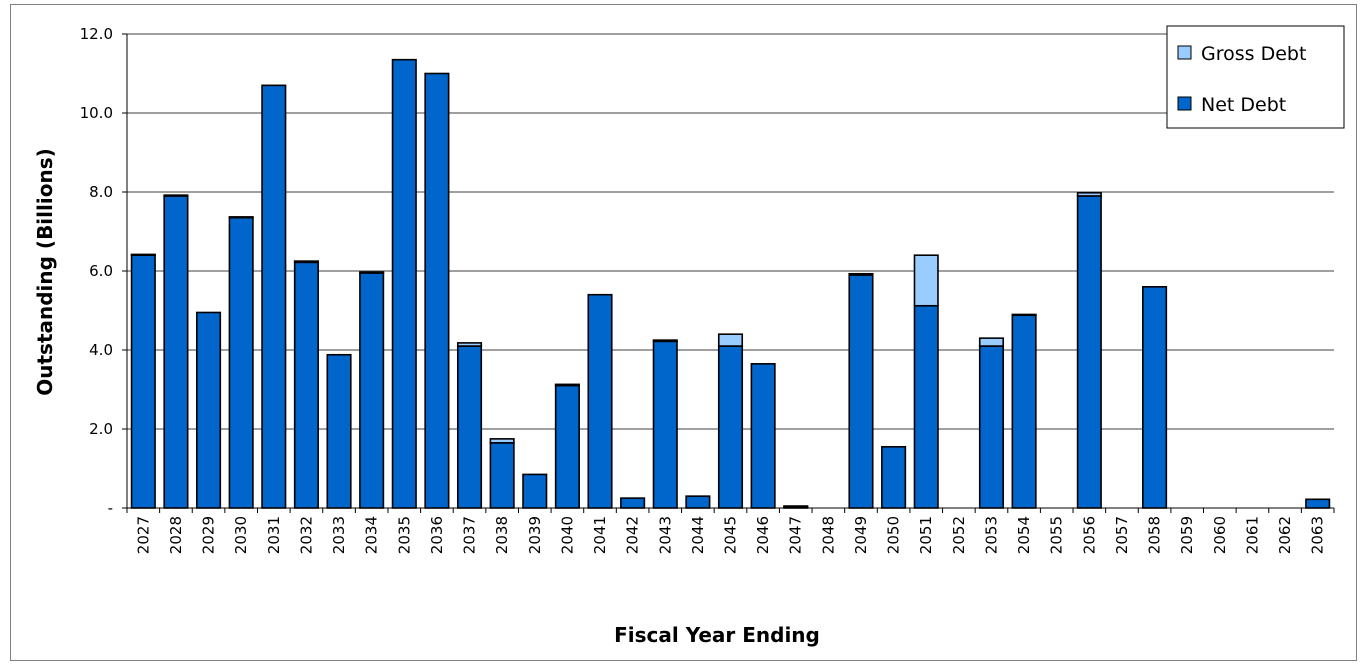 This screenshot has height=666, width=1367. Describe the element at coordinates (894, 477) in the screenshot. I see `bar-net-debt-2050` at that location.